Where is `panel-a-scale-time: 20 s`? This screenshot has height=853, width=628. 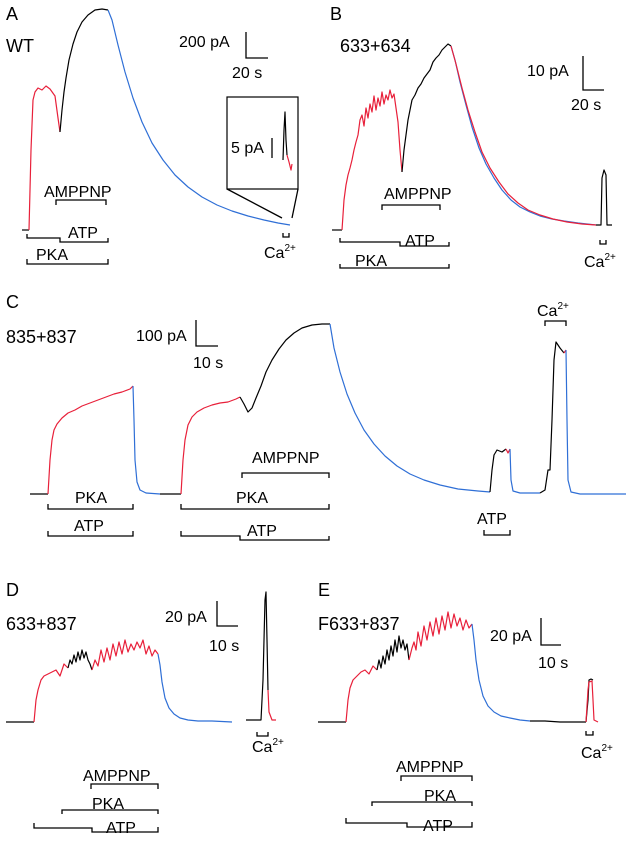
panel-a-scale-time: 20 s is located at coordinates (247, 73).